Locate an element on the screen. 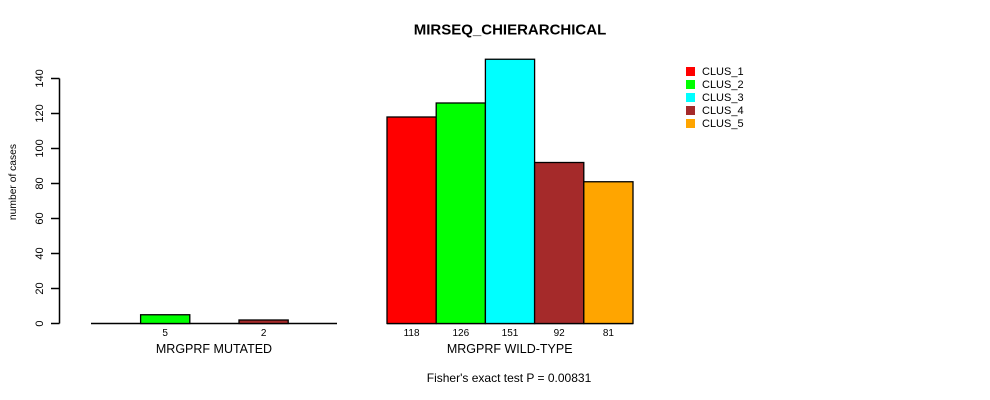  svg-text: 5 is located at coordinates (165, 333).